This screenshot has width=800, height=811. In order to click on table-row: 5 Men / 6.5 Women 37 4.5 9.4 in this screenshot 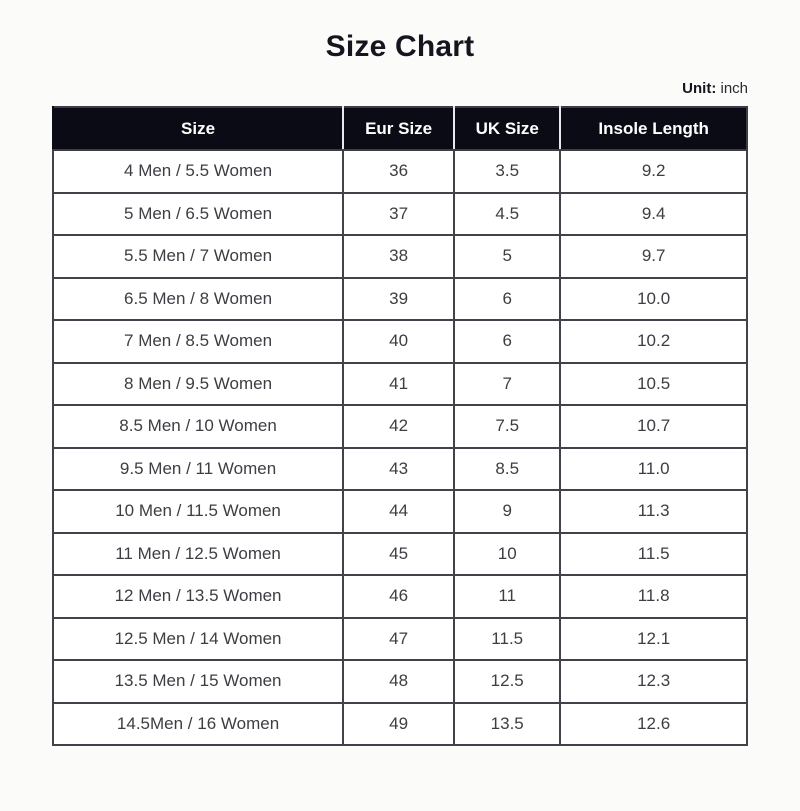, I will do `click(399, 213)`.